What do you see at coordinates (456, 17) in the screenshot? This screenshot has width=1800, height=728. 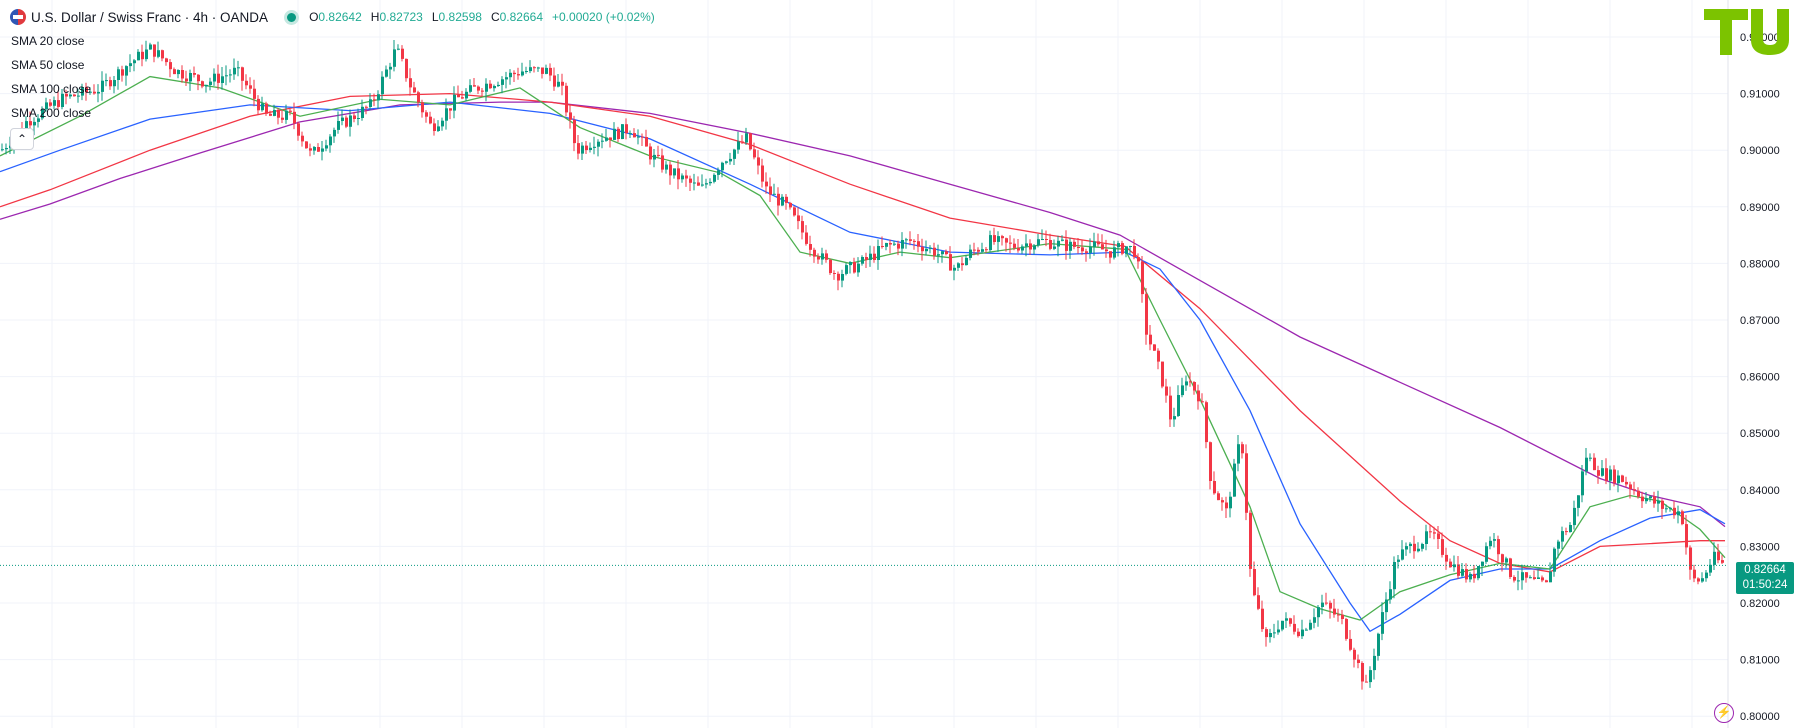 I see `ohlc-low: L0.82598` at bounding box center [456, 17].